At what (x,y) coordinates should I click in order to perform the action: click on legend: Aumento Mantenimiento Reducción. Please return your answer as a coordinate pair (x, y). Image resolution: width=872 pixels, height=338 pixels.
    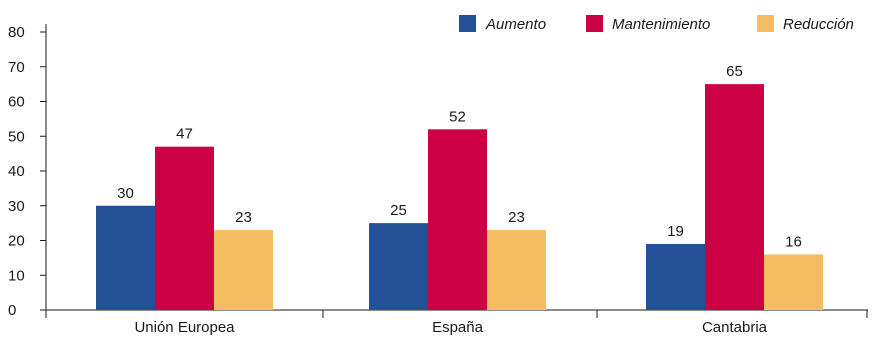
    Looking at the image, I should click on (656, 24).